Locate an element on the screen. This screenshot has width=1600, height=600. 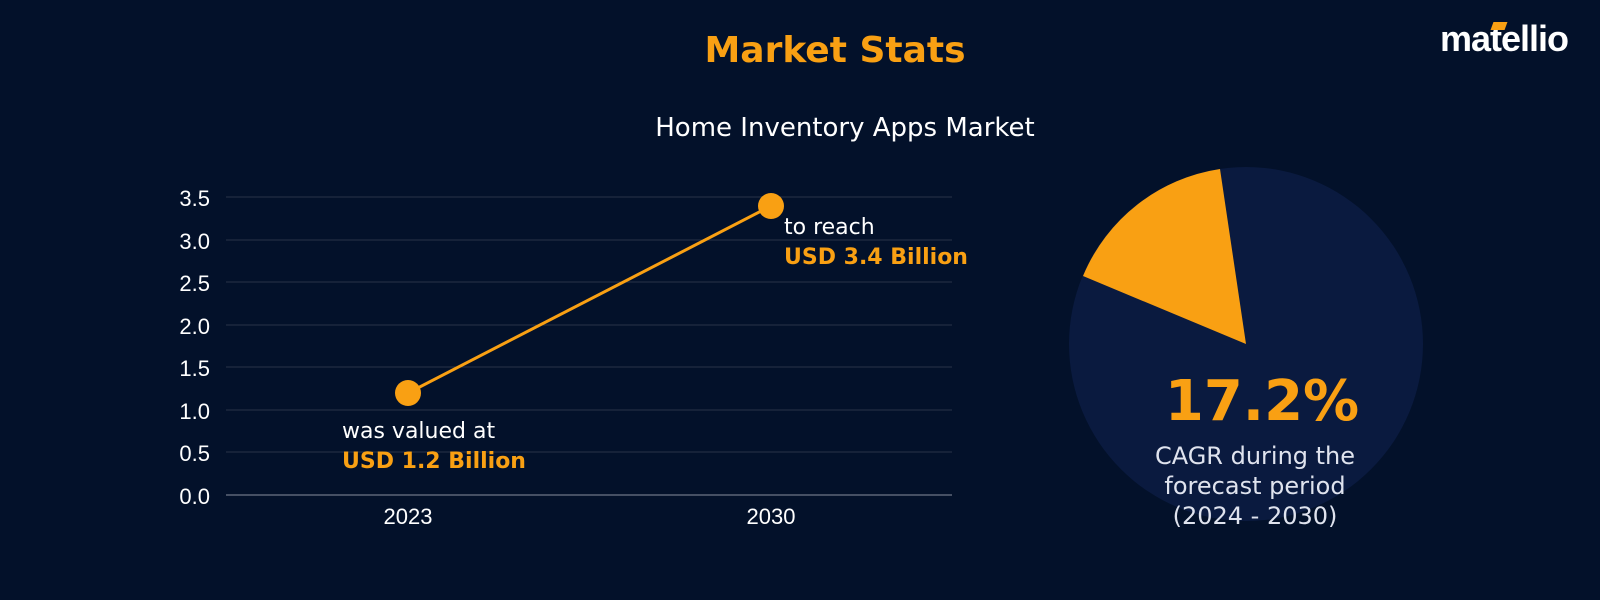
series-line is located at coordinates (589, 299).